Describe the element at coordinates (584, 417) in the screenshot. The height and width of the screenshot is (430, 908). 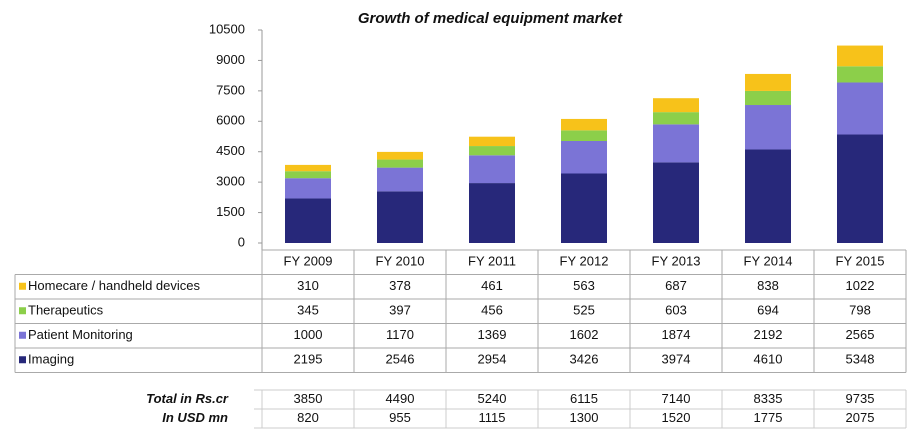
I see `total-cell: 1300` at that location.